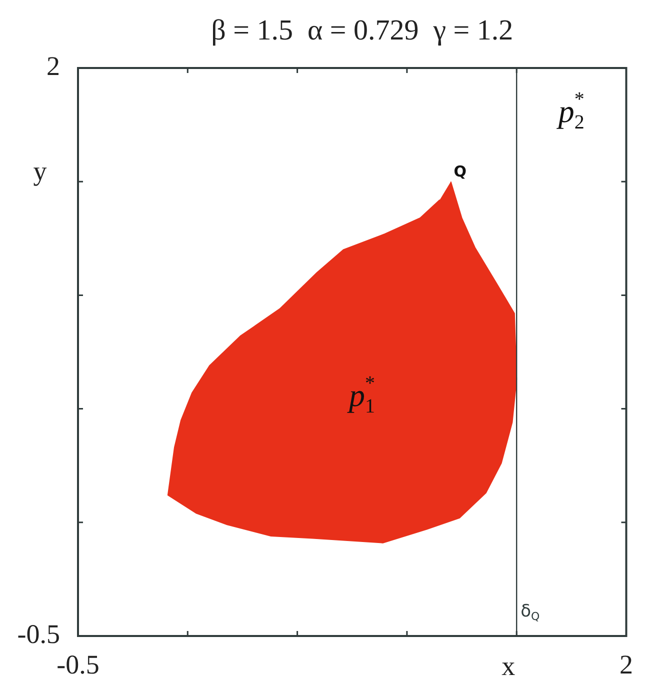 The image size is (647, 683). I want to click on annotation: Q, so click(460, 171).